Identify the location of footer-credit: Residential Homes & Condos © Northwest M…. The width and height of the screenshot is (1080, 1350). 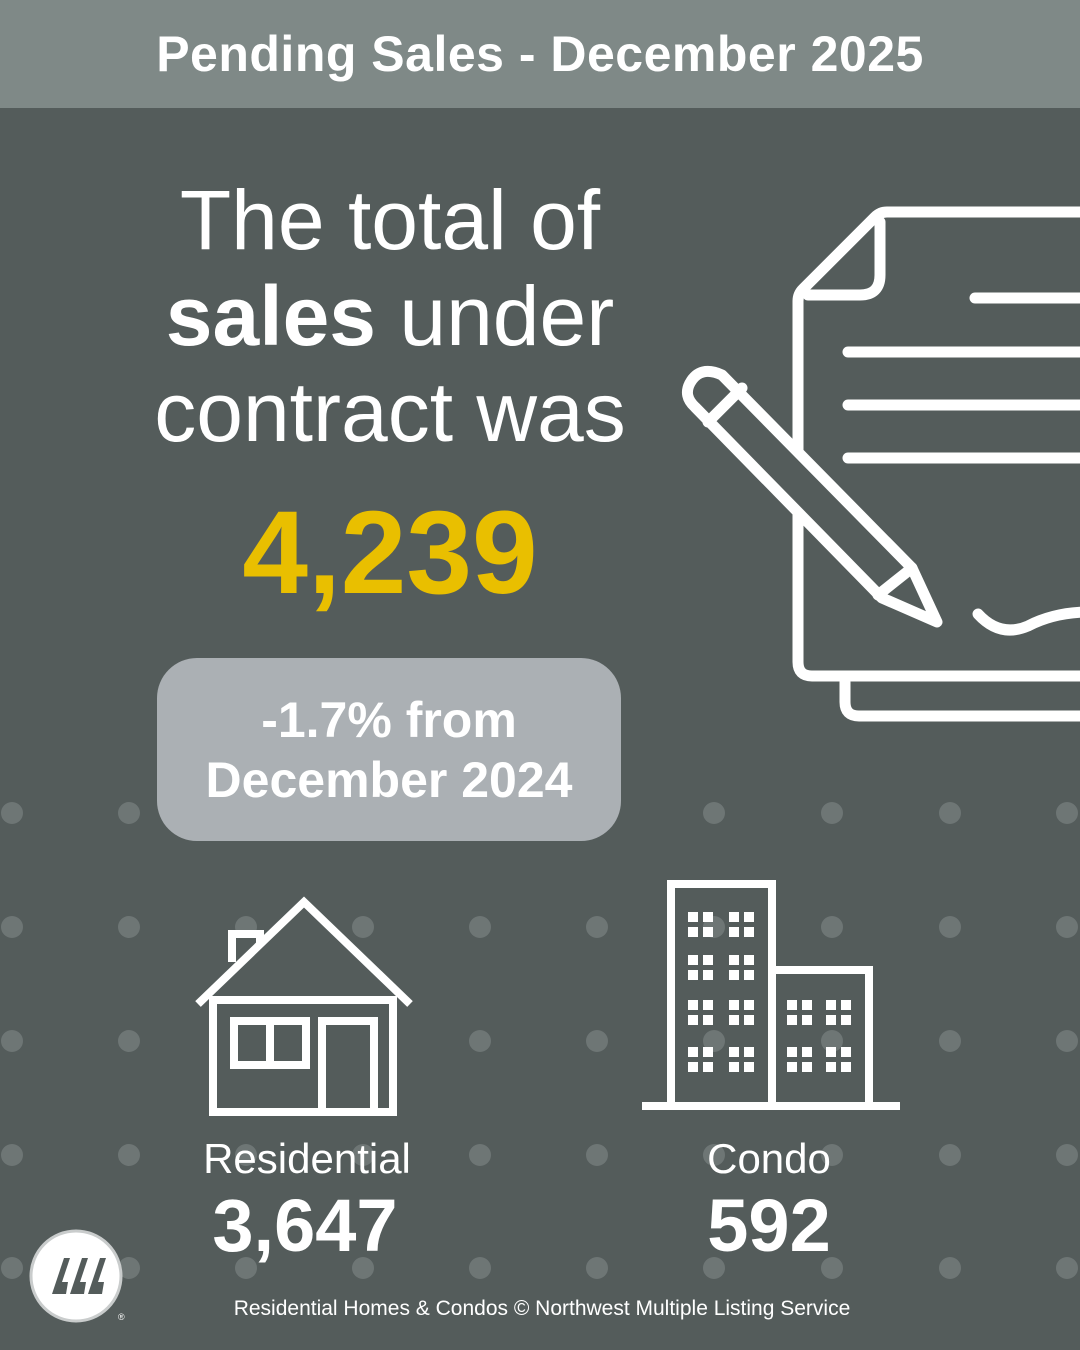
(542, 1308).